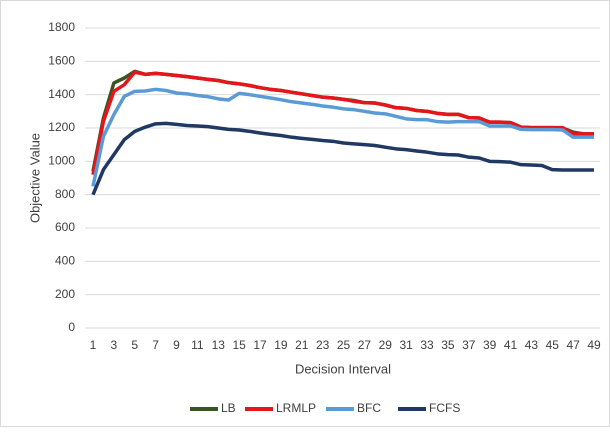  Describe the element at coordinates (71, 327) in the screenshot. I see `y-tick-label: 0` at that location.